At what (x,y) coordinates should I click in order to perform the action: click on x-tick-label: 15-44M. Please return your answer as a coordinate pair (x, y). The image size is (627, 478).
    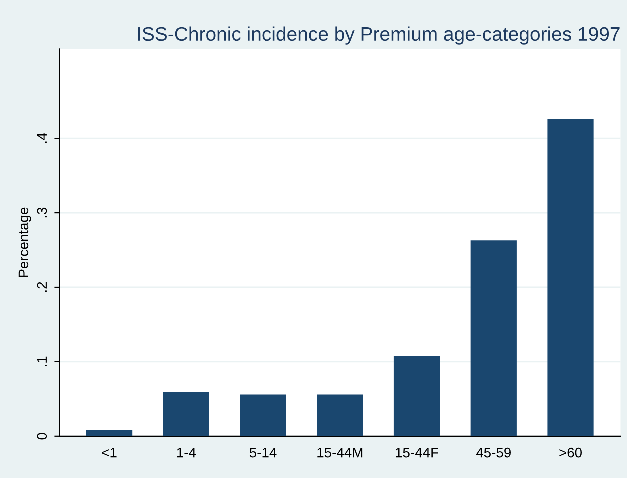
    Looking at the image, I should click on (340, 453).